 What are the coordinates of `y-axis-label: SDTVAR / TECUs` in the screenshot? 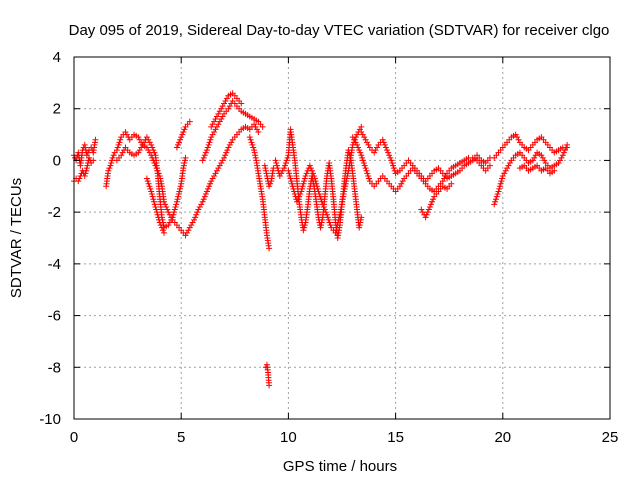 It's located at (16, 238).